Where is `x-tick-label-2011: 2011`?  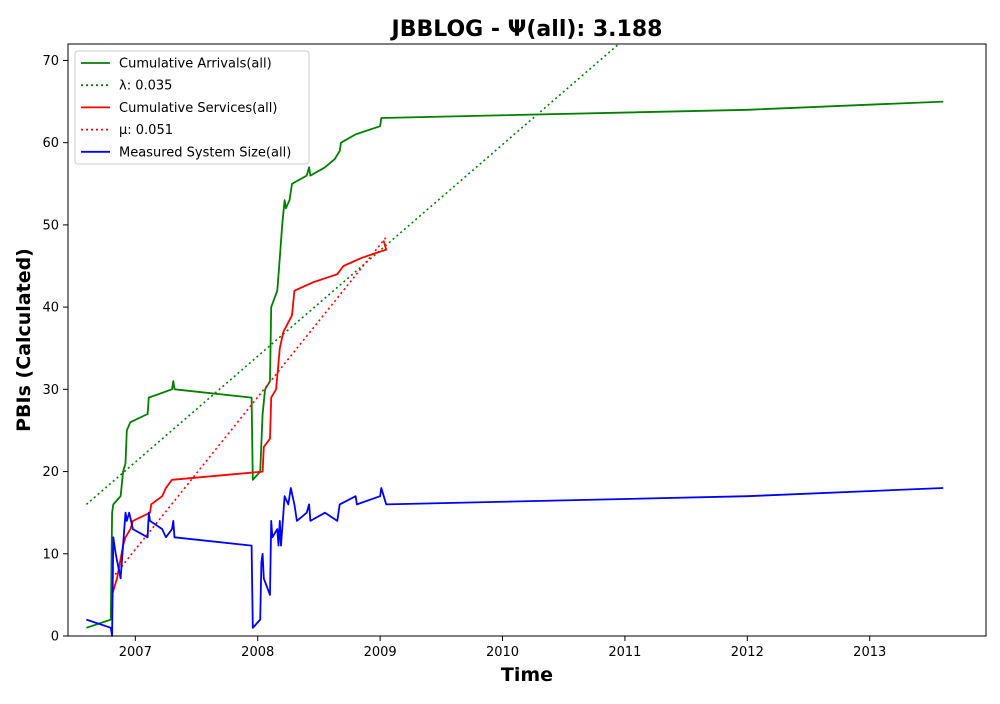
x-tick-label-2011: 2011 is located at coordinates (624, 652).